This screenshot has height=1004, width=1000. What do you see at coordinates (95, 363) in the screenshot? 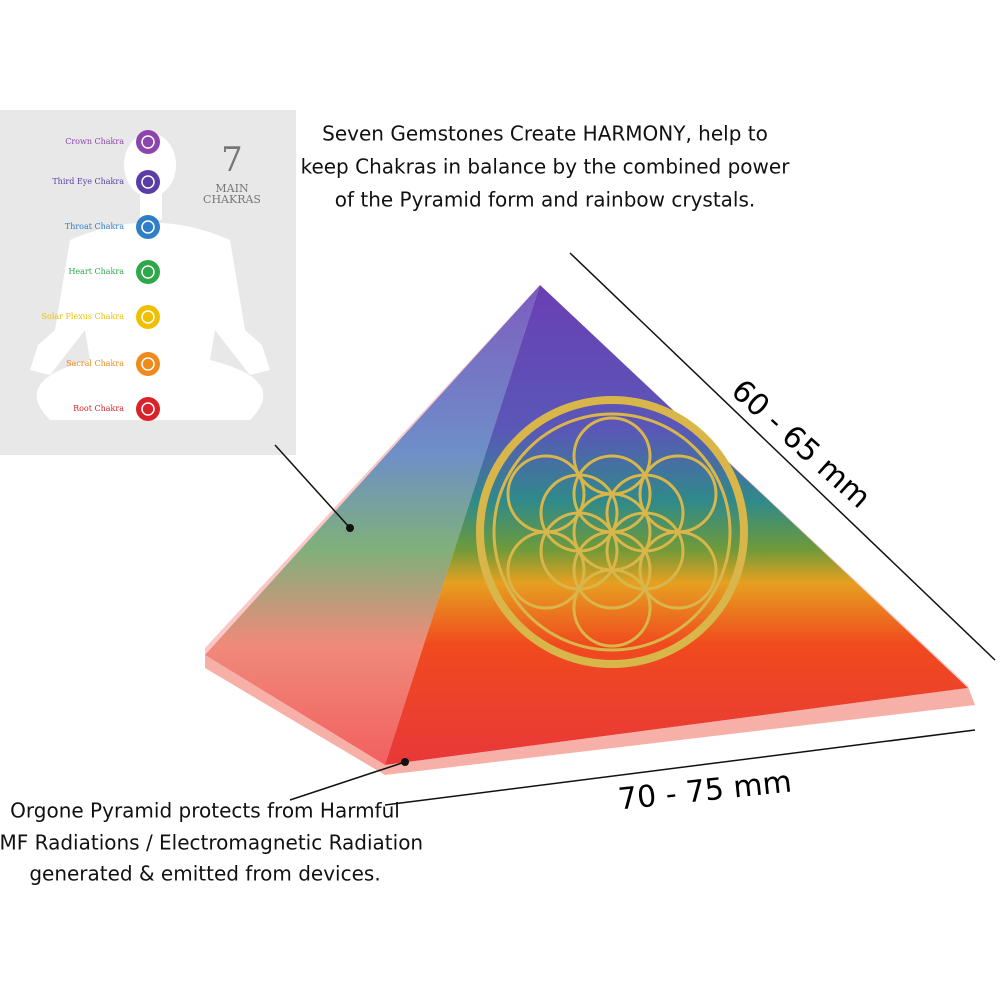
I see `chakra-name: Sacral Chakra` at bounding box center [95, 363].